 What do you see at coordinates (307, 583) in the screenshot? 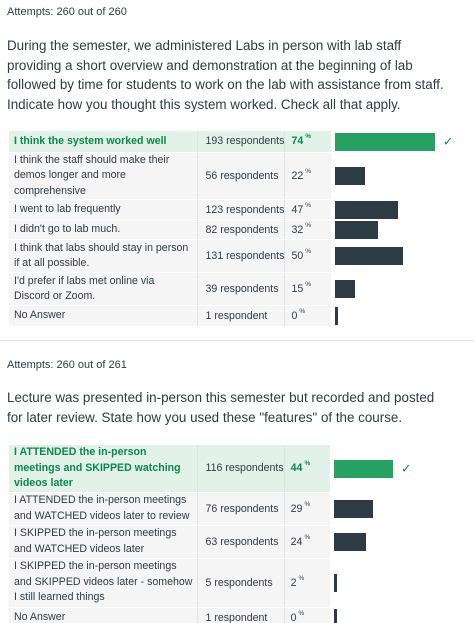
I see `answer-percent: 2%` at bounding box center [307, 583].